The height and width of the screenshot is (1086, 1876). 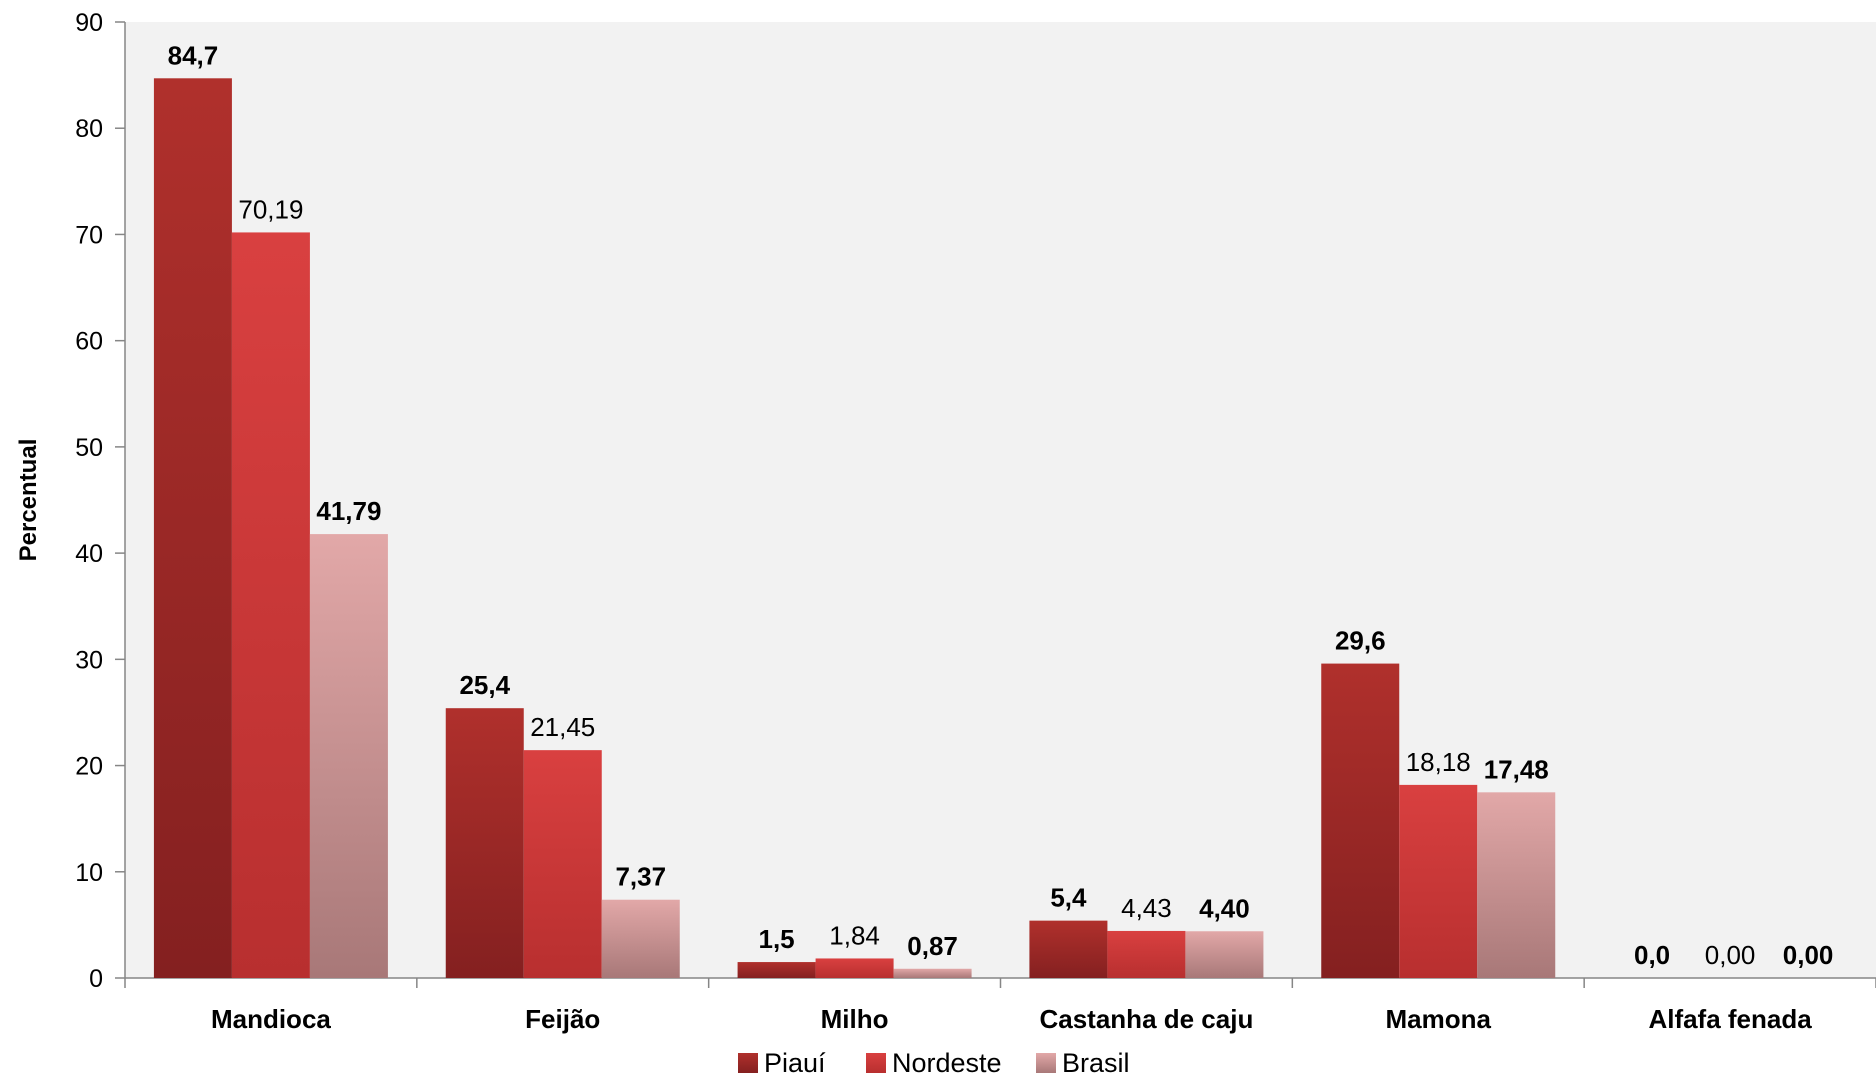 What do you see at coordinates (1224, 908) in the screenshot?
I see `data-label: 4,40` at bounding box center [1224, 908].